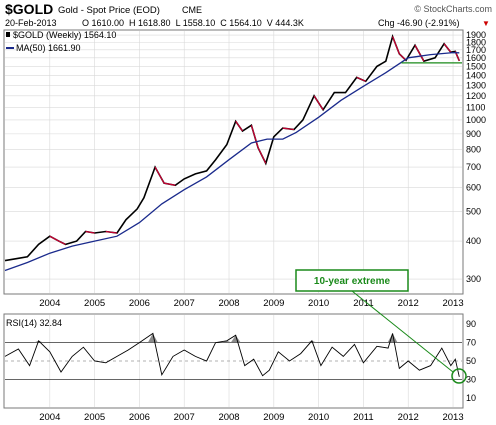  What do you see at coordinates (61, 41) in the screenshot?
I see `price-legend: $GOLD (Weekly) 1564.10 MA(50) 1661.90` at bounding box center [61, 41].